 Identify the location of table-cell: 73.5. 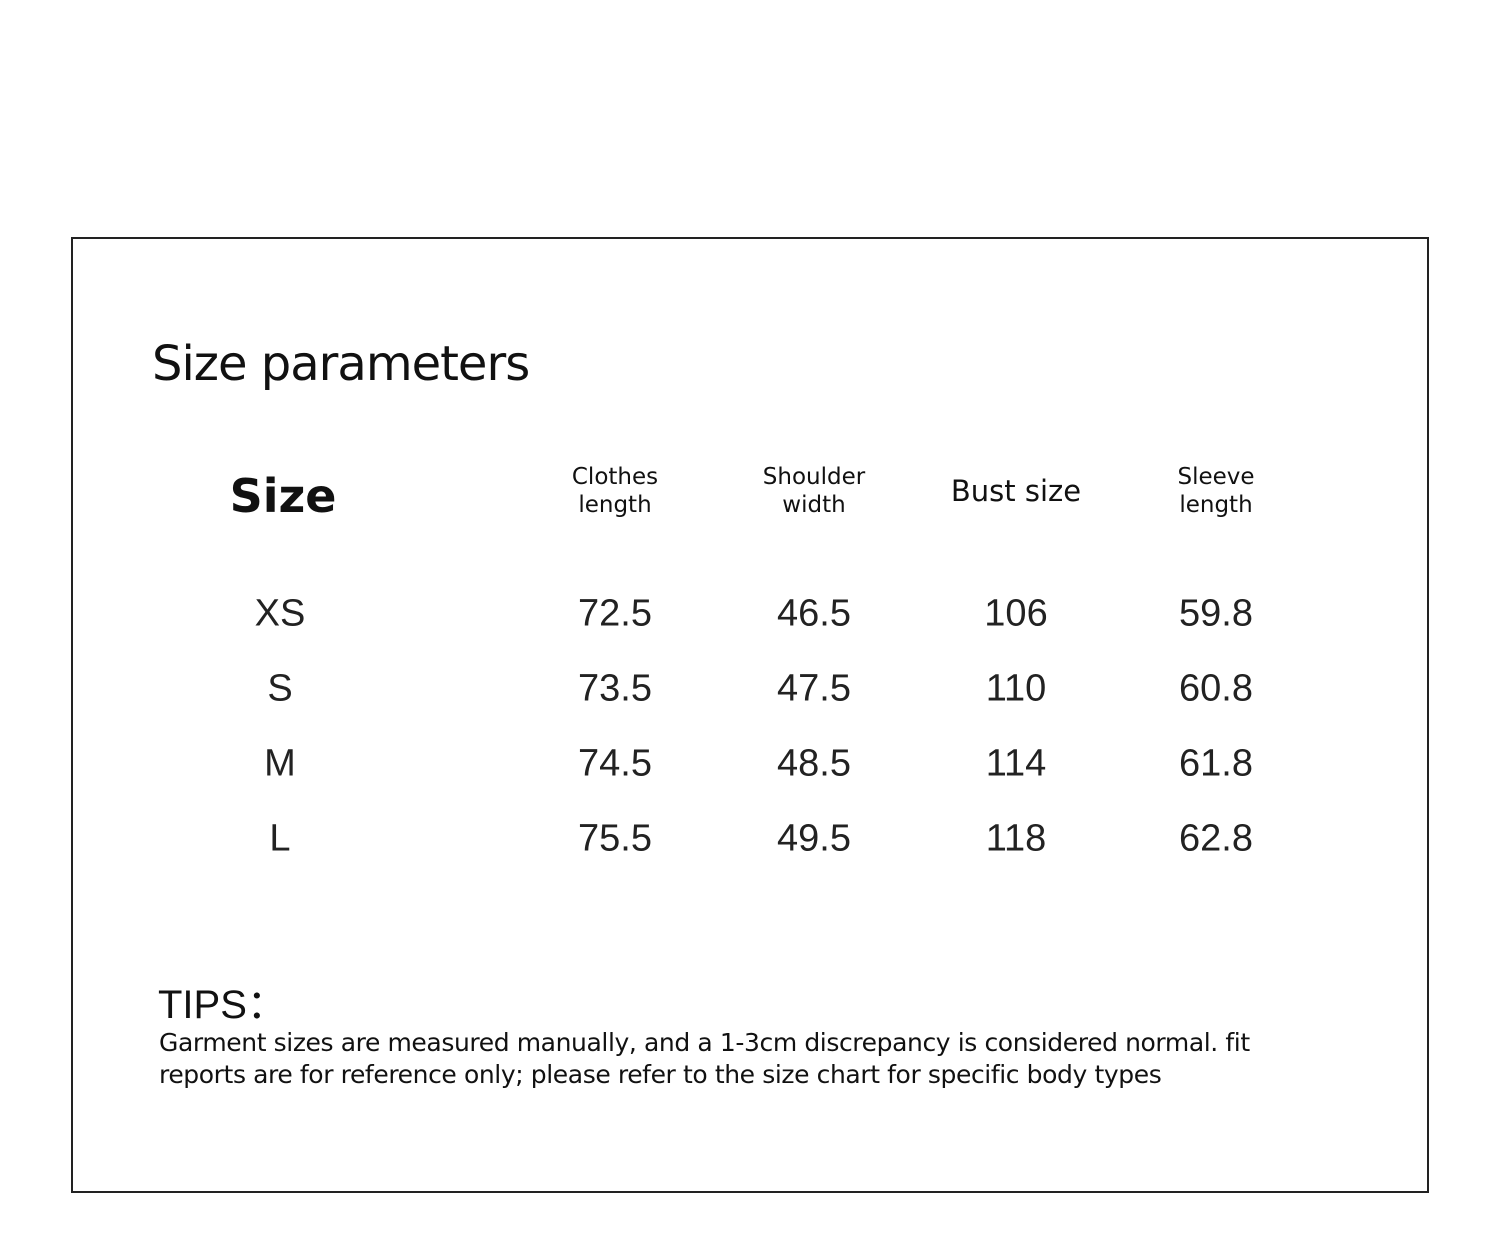
(615, 688).